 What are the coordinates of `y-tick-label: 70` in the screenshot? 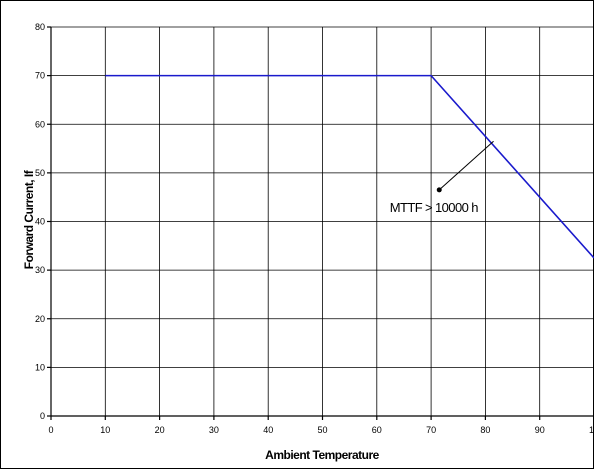 It's located at (40, 76).